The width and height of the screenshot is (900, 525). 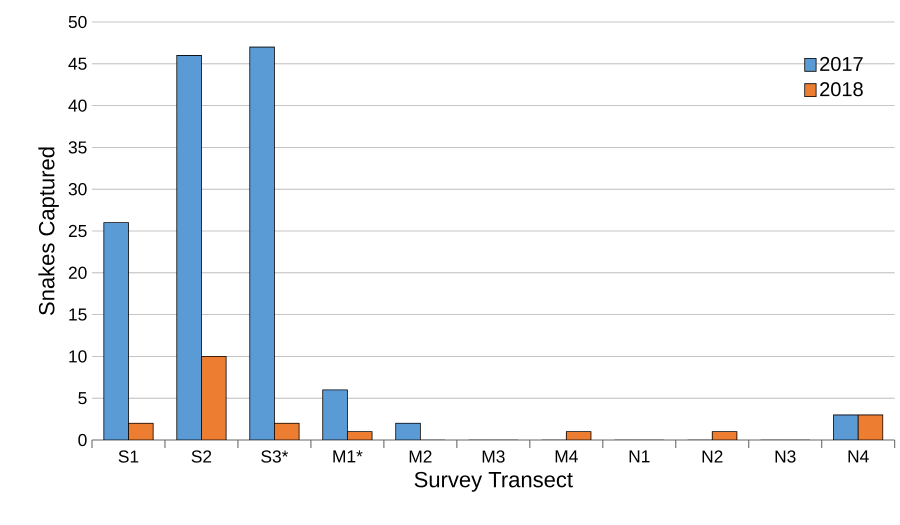 I want to click on y-tick-label: 35, so click(x=77, y=147).